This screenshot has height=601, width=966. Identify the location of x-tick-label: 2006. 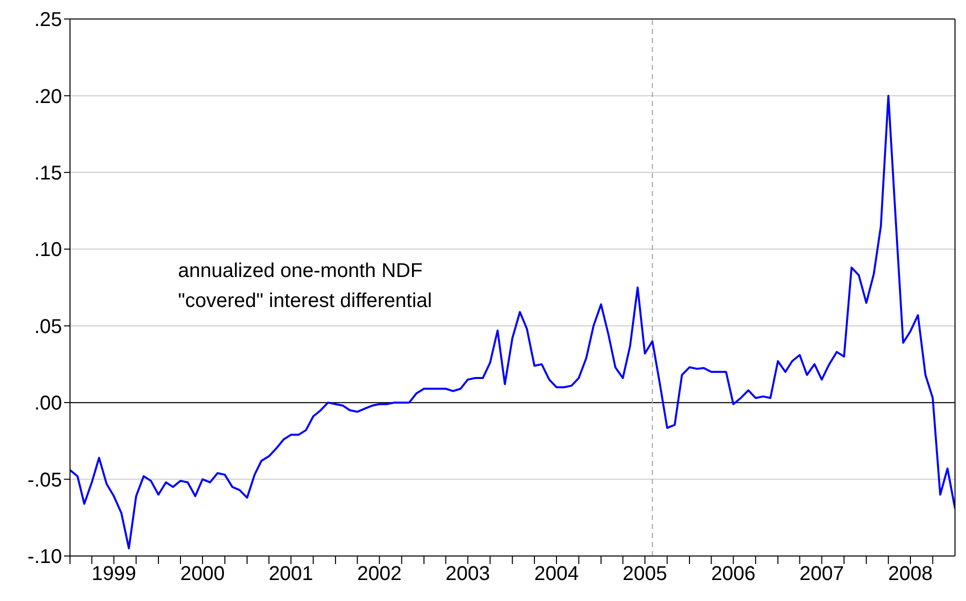
(733, 574).